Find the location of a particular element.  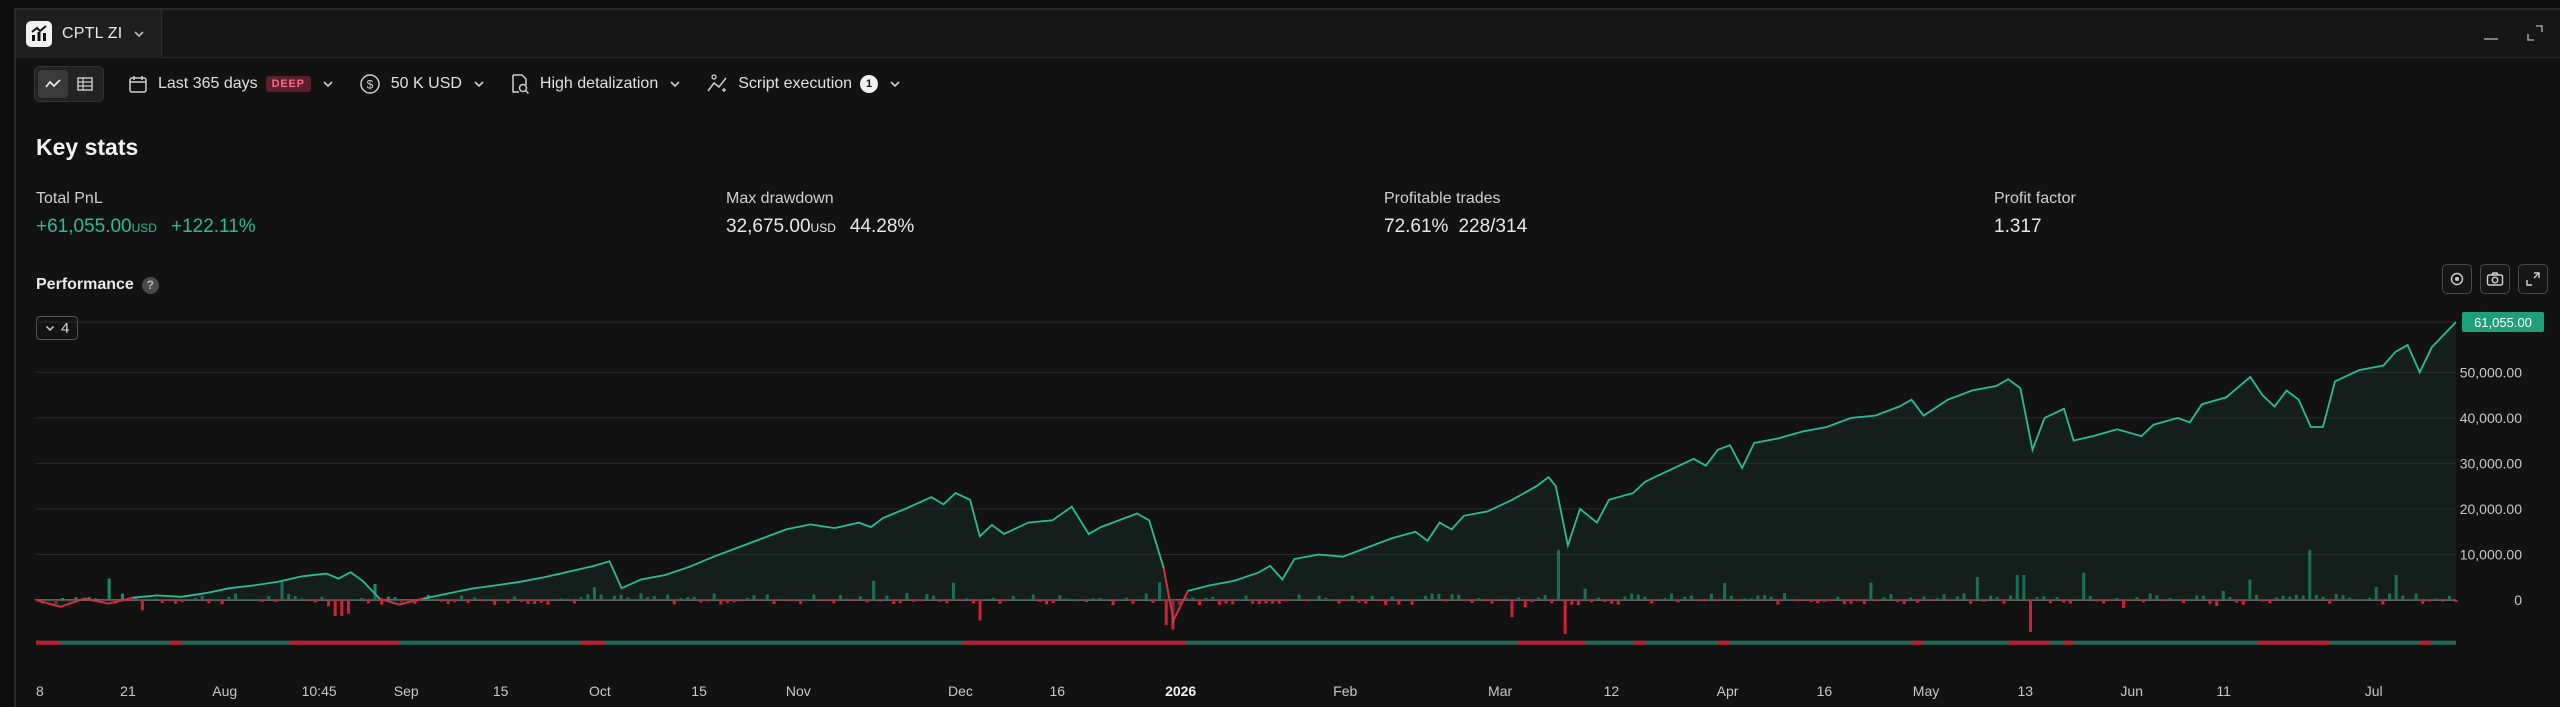

script-label: Script execution is located at coordinates (795, 83).